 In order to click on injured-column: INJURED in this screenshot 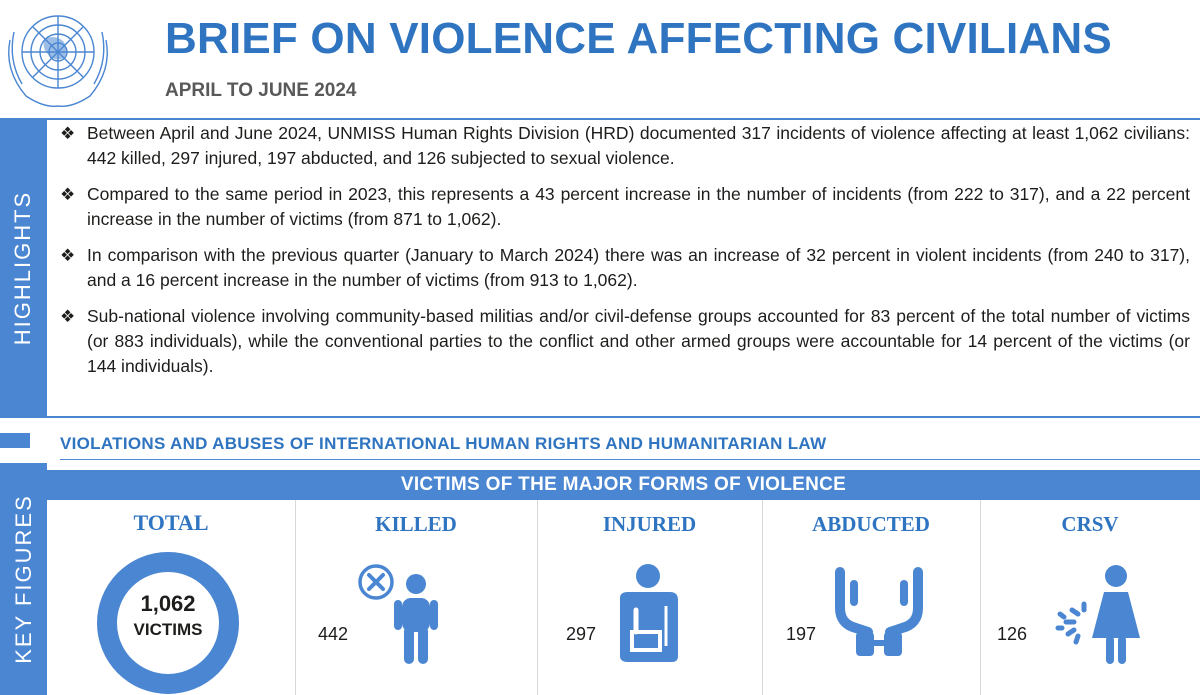, I will do `click(649, 597)`.